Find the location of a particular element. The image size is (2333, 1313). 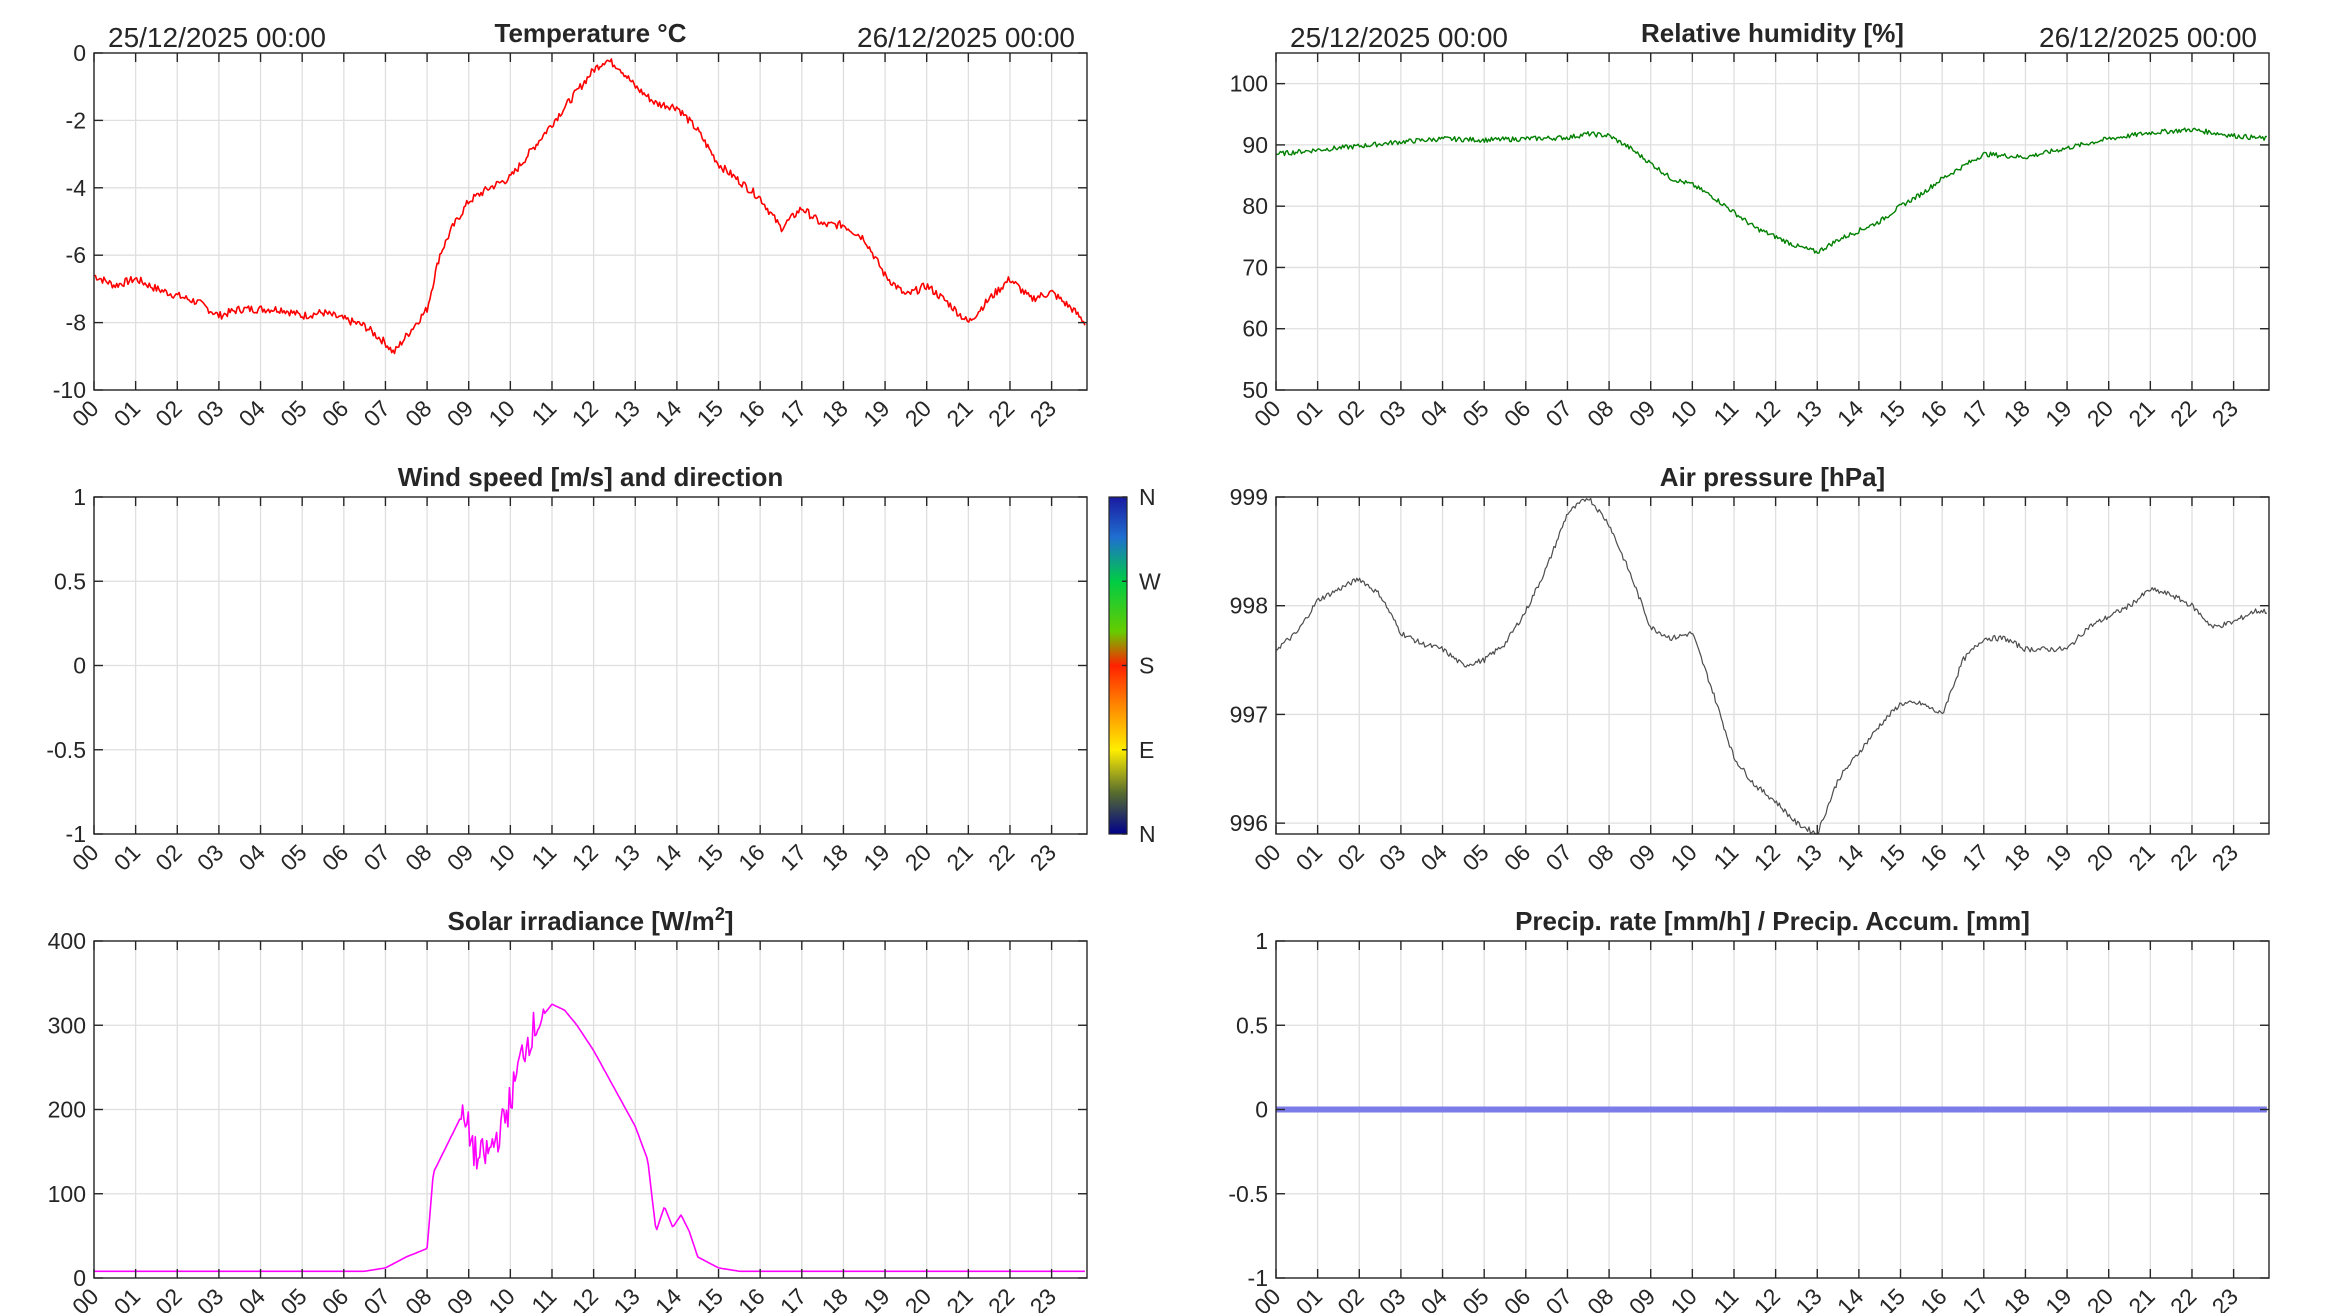

y-tick-label: 80 is located at coordinates (1255, 206).